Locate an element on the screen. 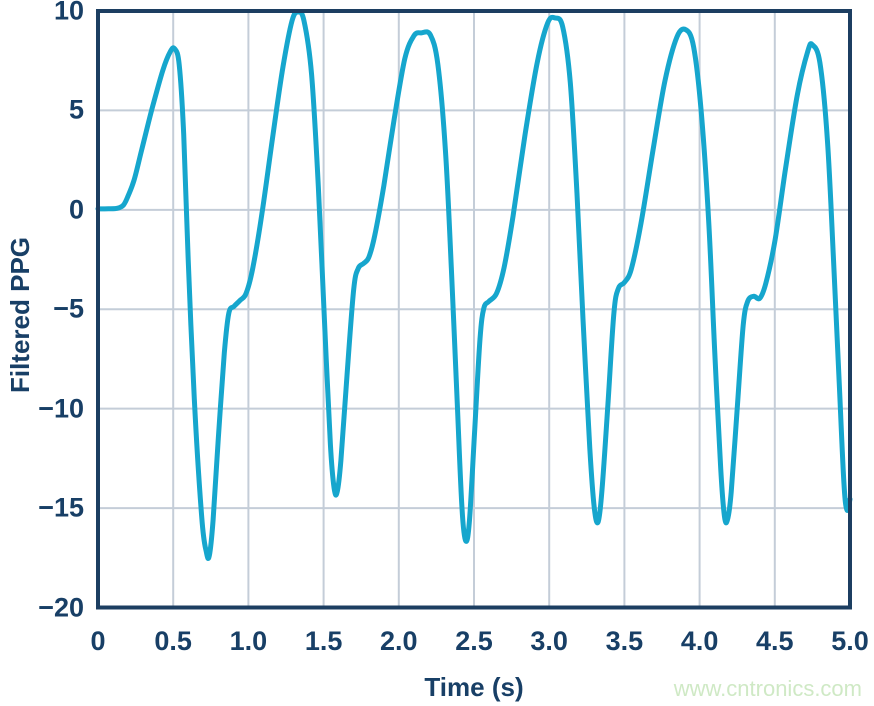 The image size is (874, 706). y-tick-label: −20 is located at coordinates (61, 607).